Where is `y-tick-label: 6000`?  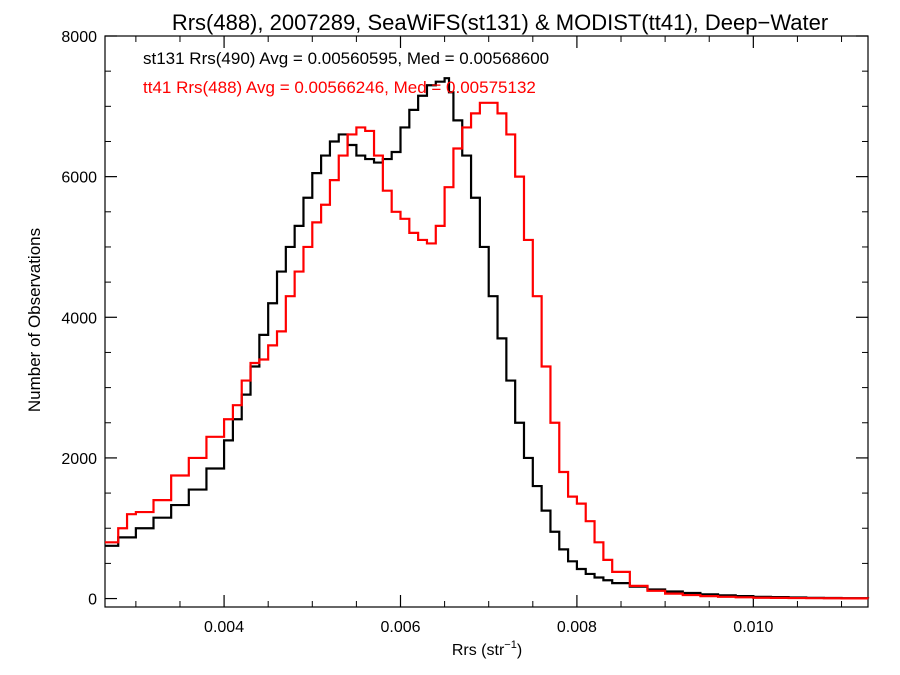 y-tick-label: 6000 is located at coordinates (79, 178).